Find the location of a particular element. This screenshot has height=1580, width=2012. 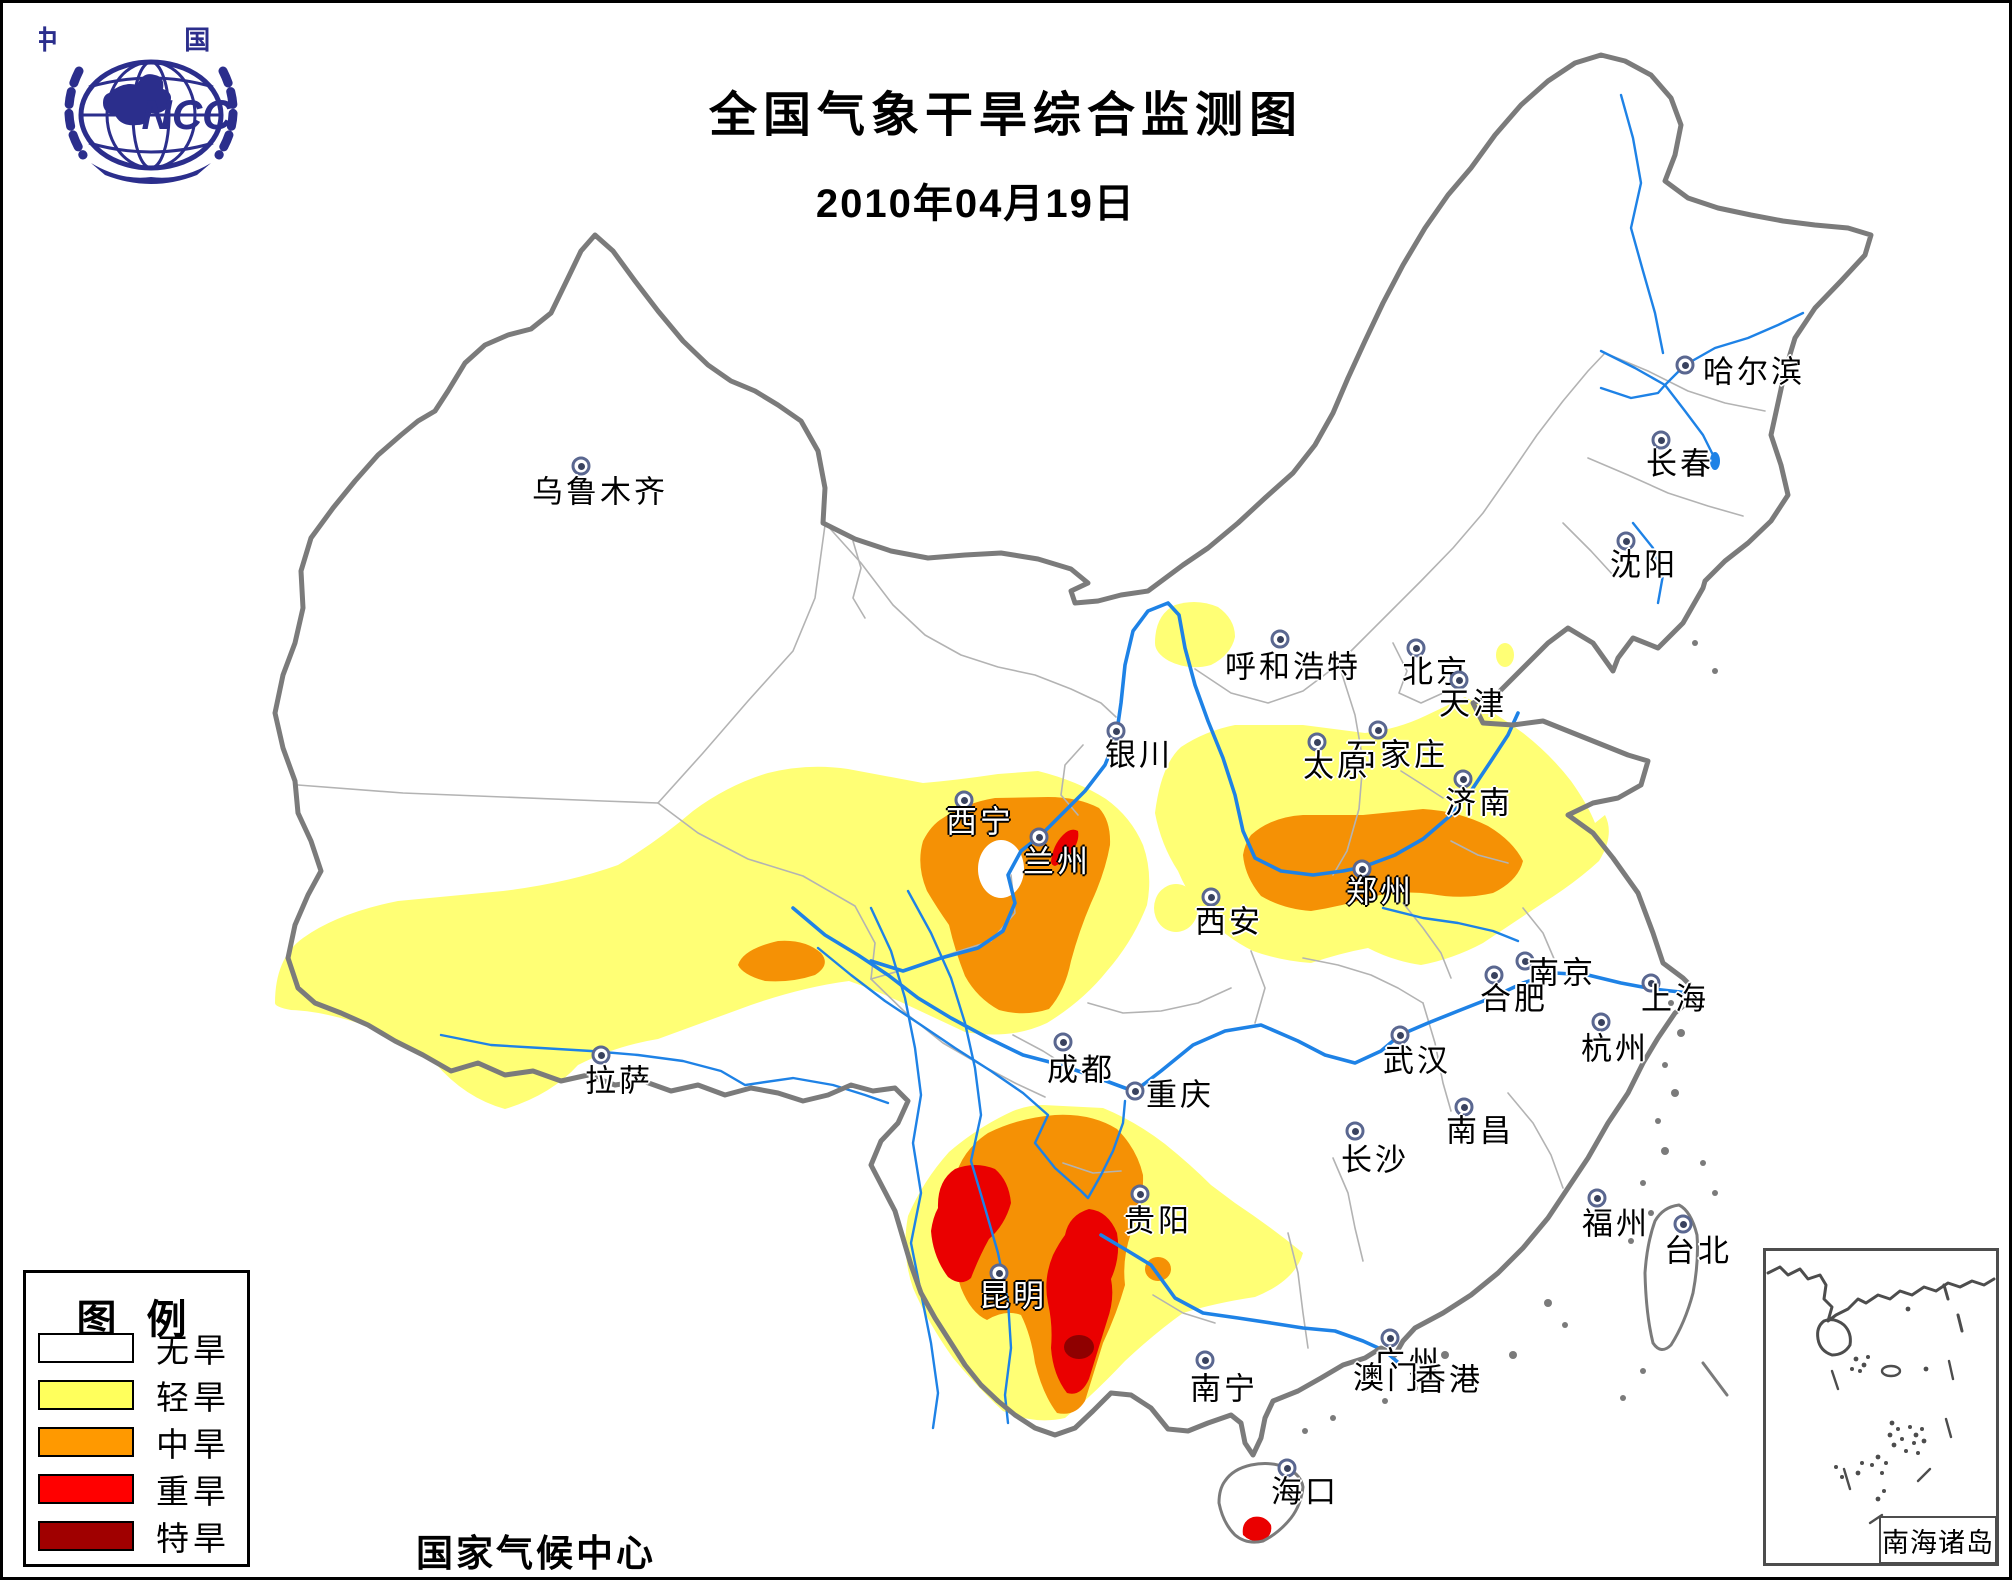

page-title: 全国气象干旱综合监测图 is located at coordinates (1006, 115).